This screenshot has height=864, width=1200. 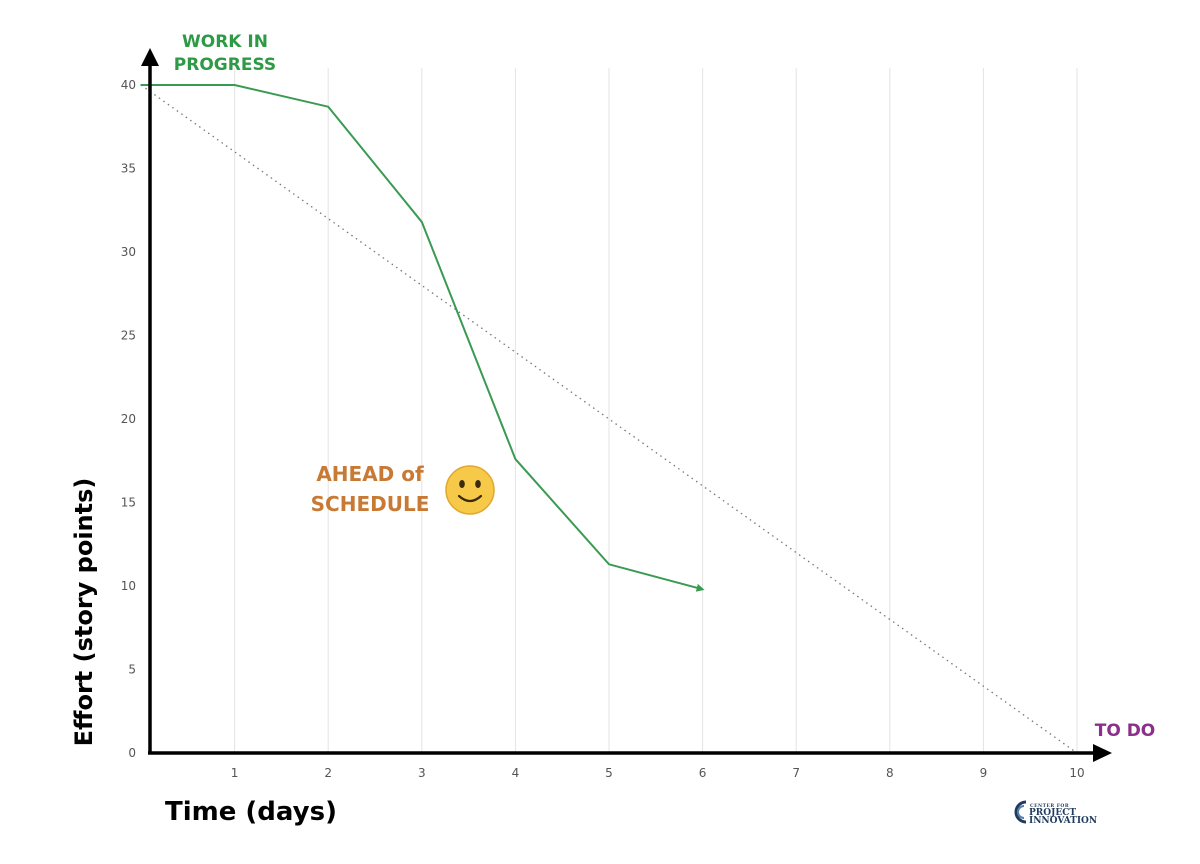 What do you see at coordinates (796, 773) in the screenshot?
I see `x-tick-label: 7` at bounding box center [796, 773].